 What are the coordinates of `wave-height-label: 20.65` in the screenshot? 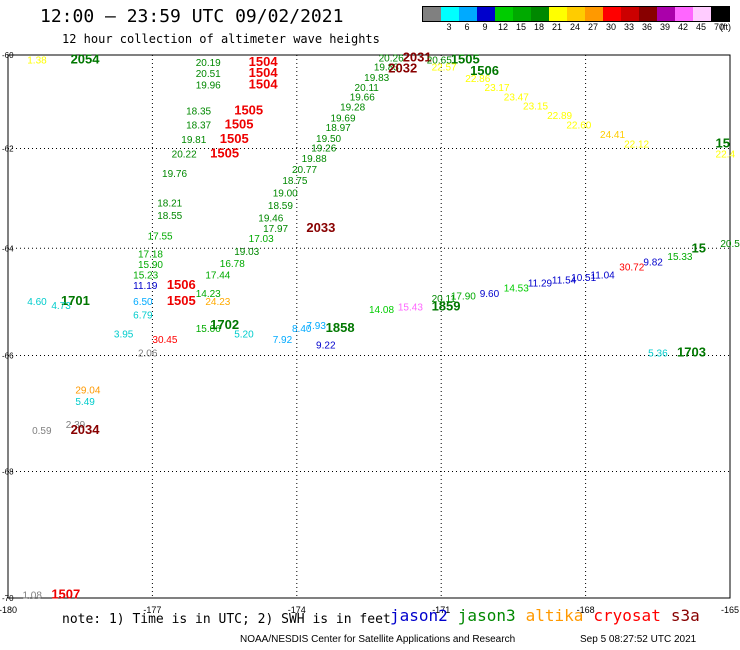 It's located at (439, 61).